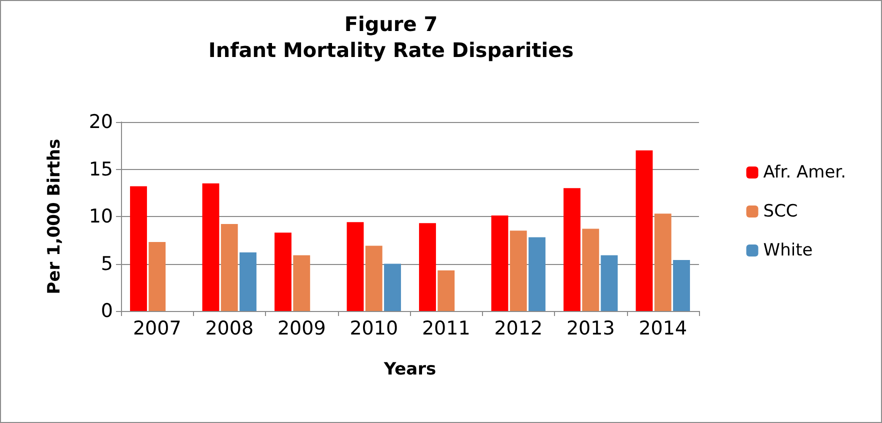  Describe the element at coordinates (106, 263) in the screenshot. I see `y-tick-label: 5` at that location.